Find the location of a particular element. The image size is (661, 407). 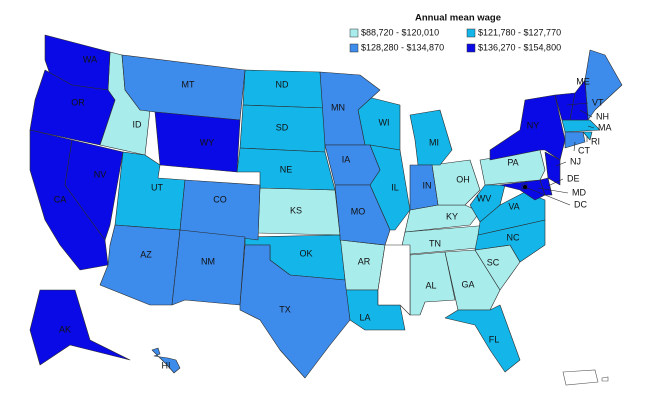

state-label: WA is located at coordinates (90, 59).